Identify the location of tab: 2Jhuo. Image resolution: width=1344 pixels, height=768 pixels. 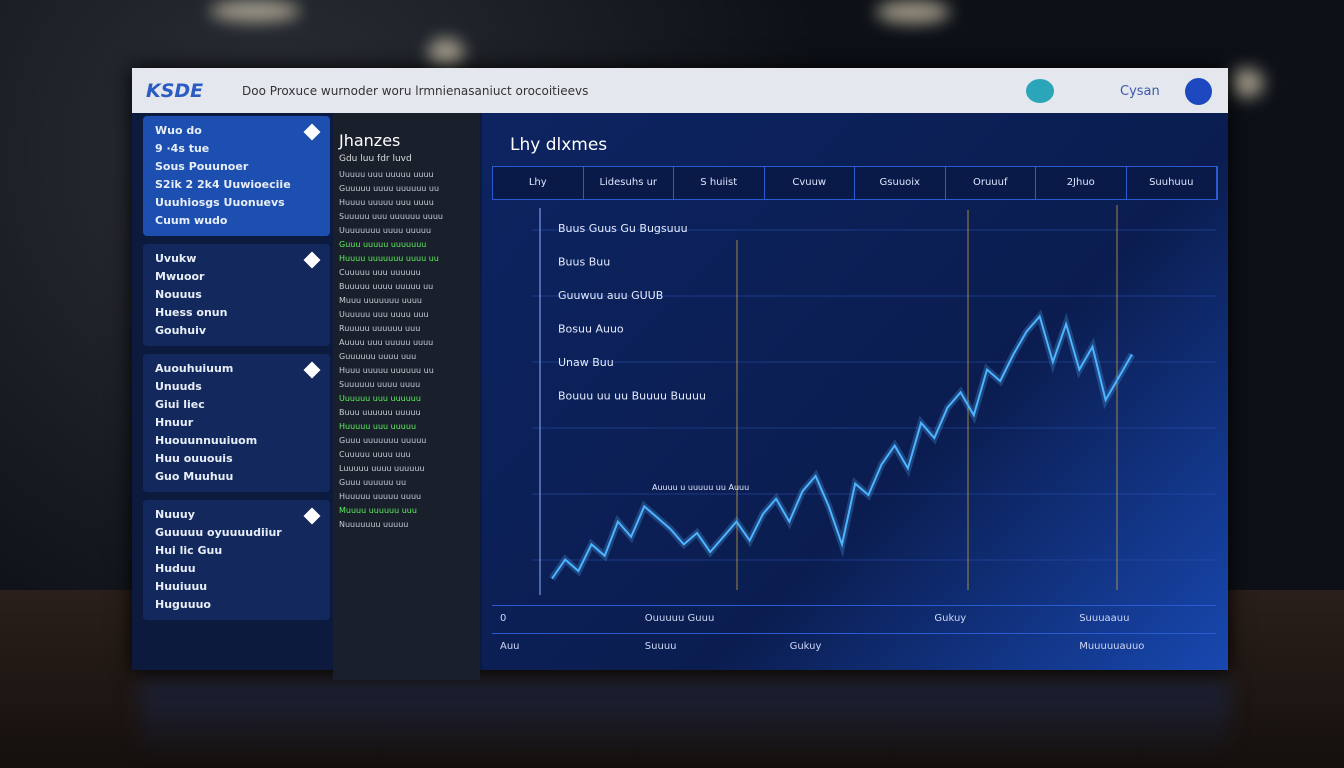
(1081, 183).